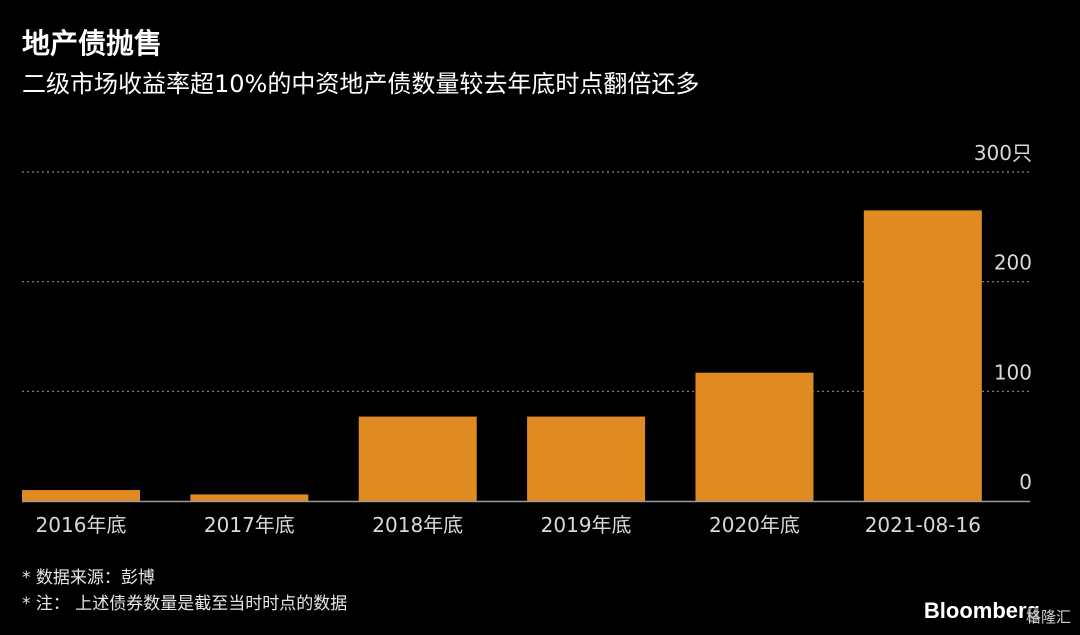 This screenshot has height=635, width=1080. What do you see at coordinates (754, 525) in the screenshot?
I see `x-tick-label: 2020年底` at bounding box center [754, 525].